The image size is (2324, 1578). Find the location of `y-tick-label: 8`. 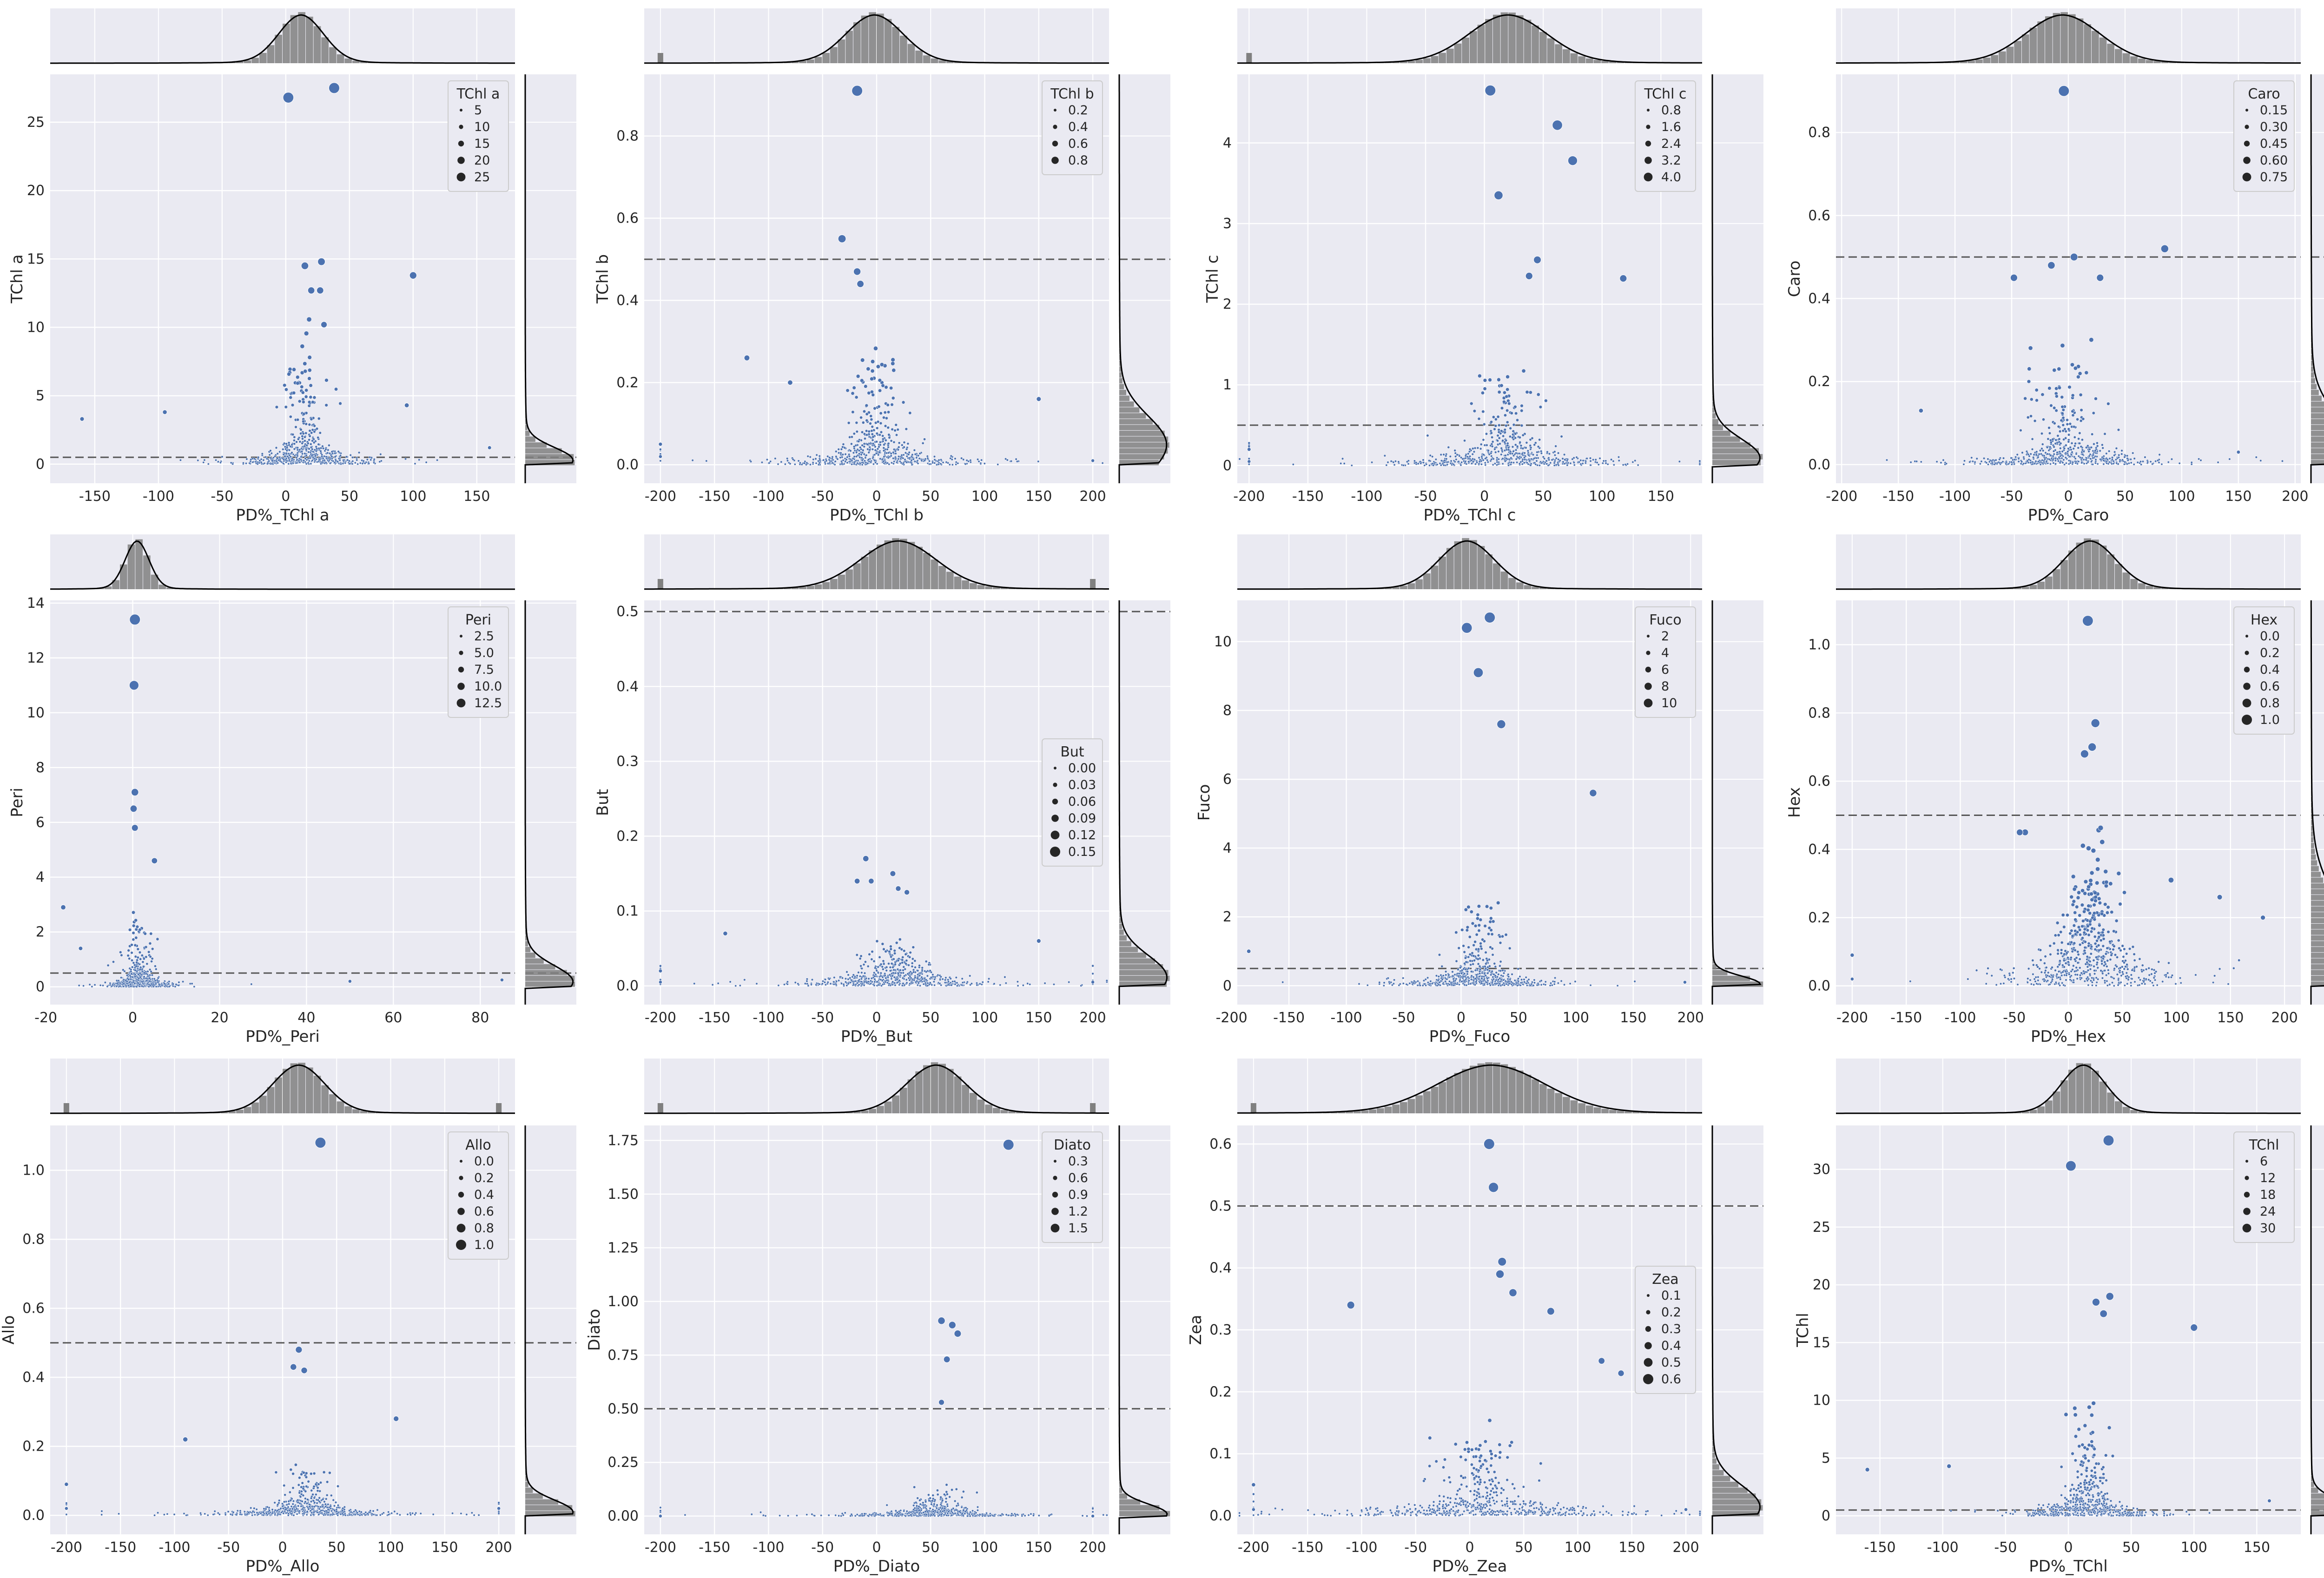

y-tick-label: 8 is located at coordinates (40, 768).